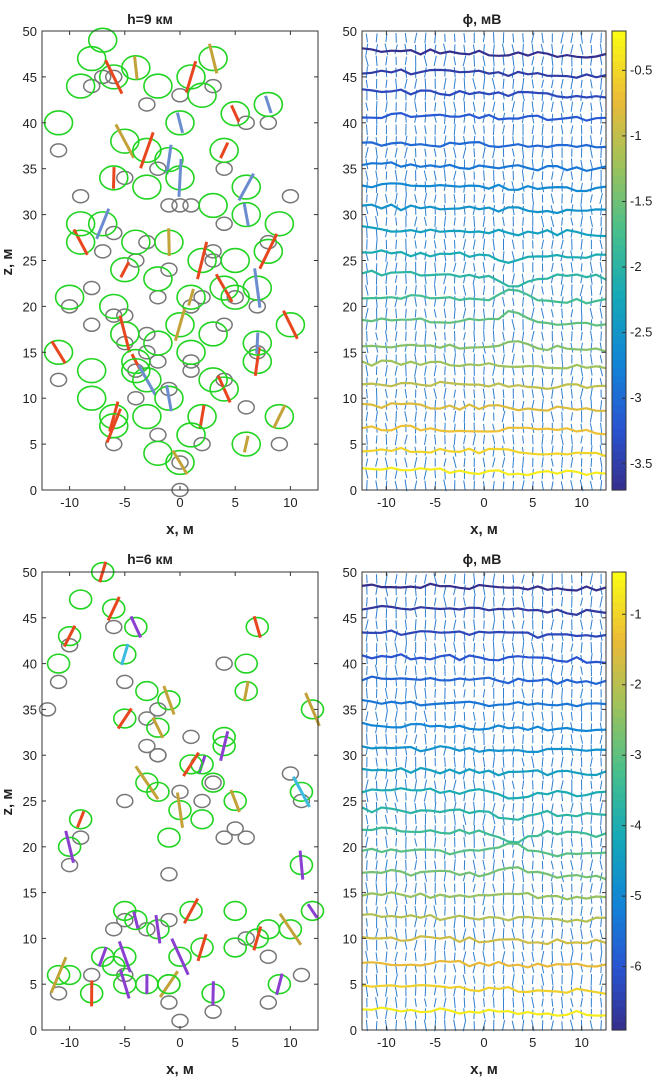 This screenshot has width=662, height=1080. Describe the element at coordinates (636, 895) in the screenshot. I see `colorbar-tick-label: -5` at that location.